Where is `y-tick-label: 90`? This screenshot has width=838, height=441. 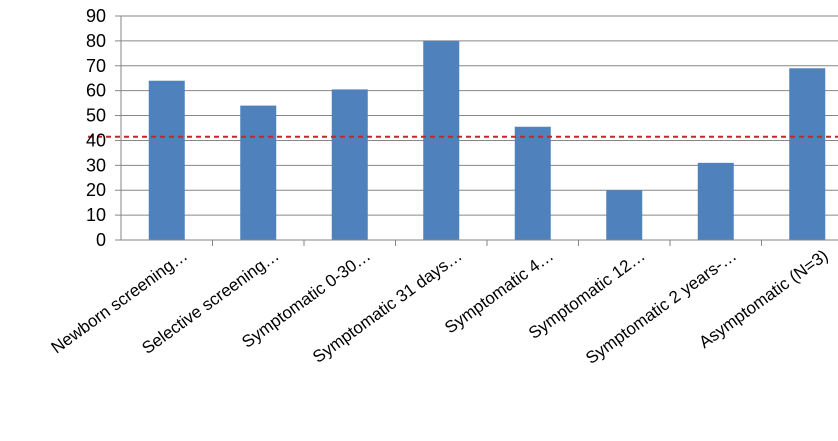 y-tick-label: 90 is located at coordinates (96, 16).